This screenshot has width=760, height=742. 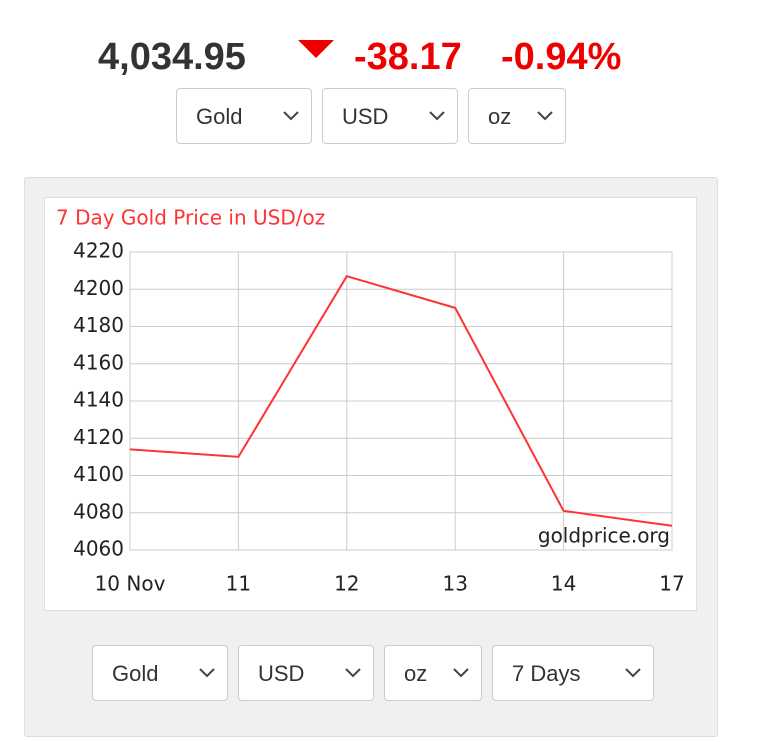 I want to click on x-tick-label: 17, so click(x=671, y=584).